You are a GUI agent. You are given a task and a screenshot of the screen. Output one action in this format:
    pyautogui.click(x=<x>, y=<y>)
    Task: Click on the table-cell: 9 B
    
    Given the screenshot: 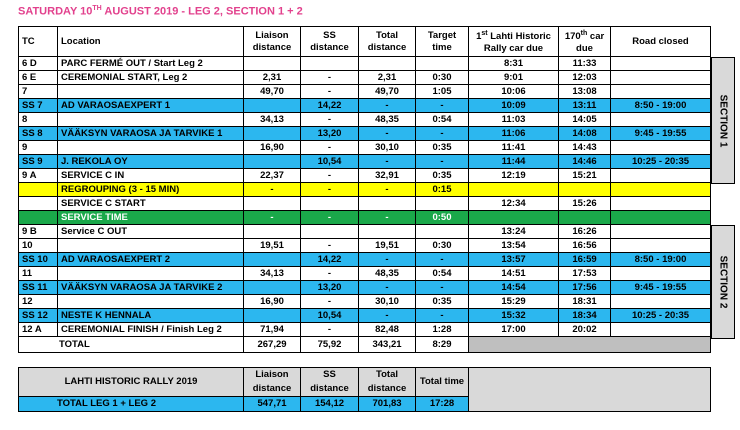 What is the action you would take?
    pyautogui.click(x=38, y=231)
    